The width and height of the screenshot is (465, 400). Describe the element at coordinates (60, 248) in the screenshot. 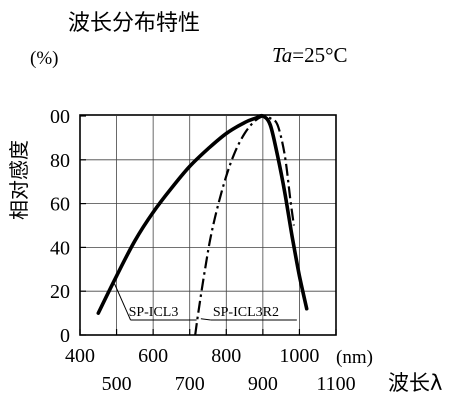

I see `y-tick-label: 40` at that location.